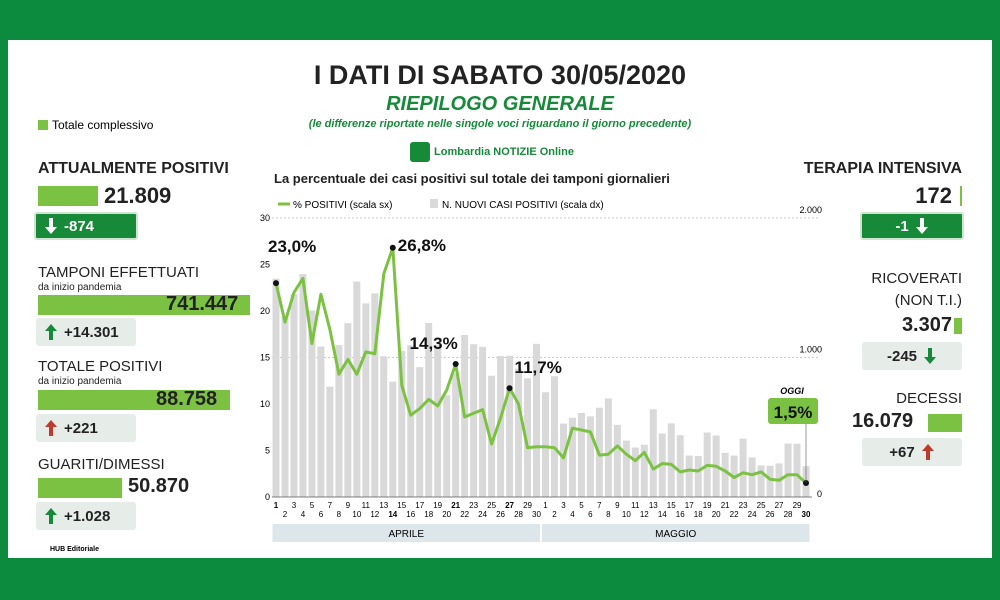 This screenshot has width=1000, height=600. I want to click on panel-sub: (NON T.I.), so click(928, 300).